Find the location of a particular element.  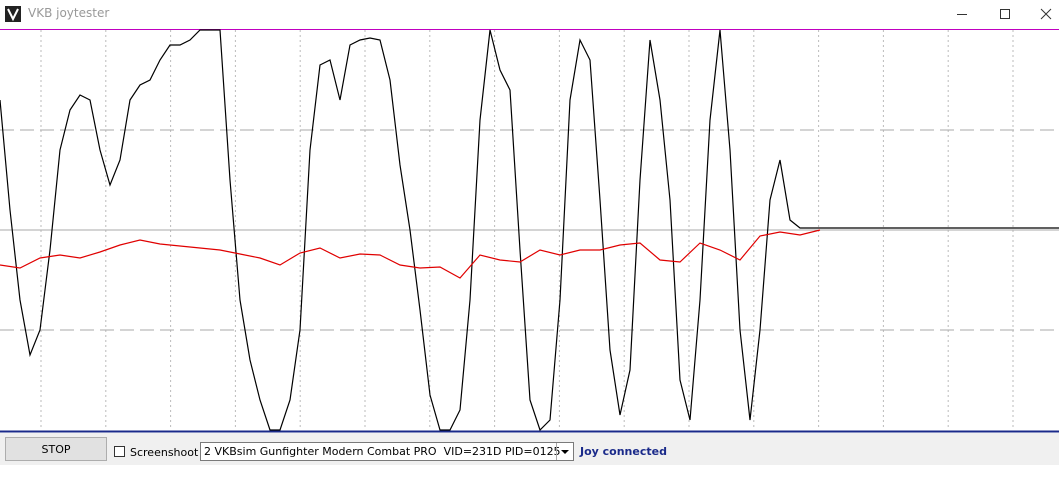

app-icon is located at coordinates (13, 14).